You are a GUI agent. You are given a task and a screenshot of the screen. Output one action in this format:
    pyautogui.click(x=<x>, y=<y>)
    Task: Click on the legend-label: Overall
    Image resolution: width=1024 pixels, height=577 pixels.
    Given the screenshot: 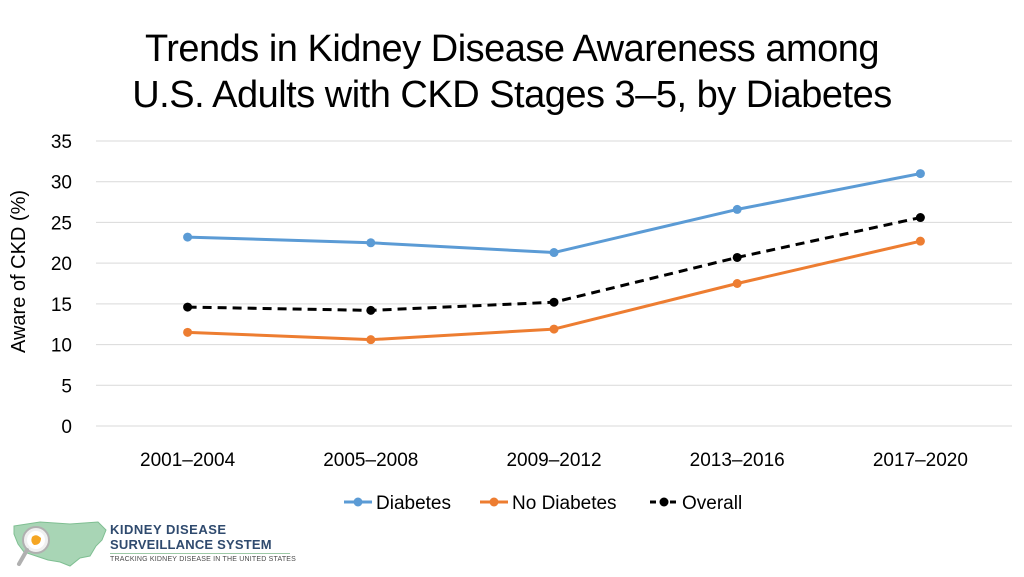 What is the action you would take?
    pyautogui.click(x=712, y=503)
    